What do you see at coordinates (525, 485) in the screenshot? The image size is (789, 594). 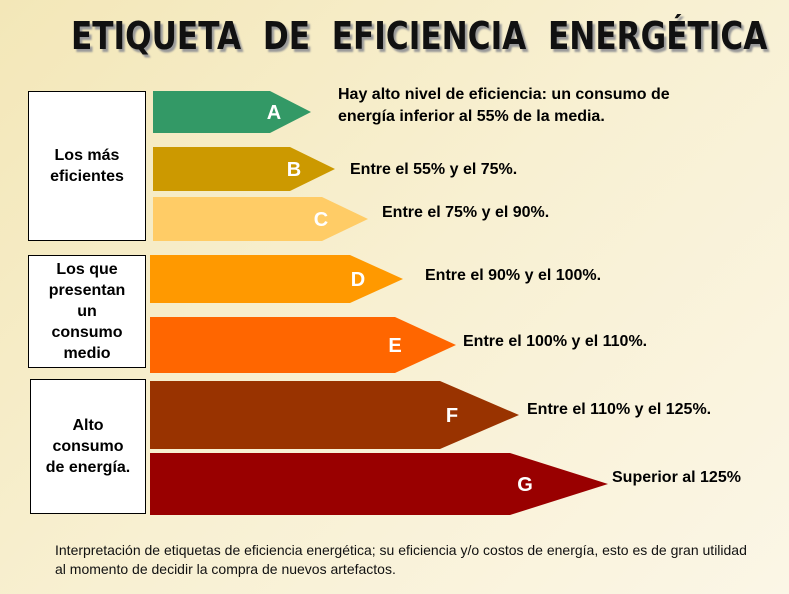 I see `class-letter: G` at bounding box center [525, 485].